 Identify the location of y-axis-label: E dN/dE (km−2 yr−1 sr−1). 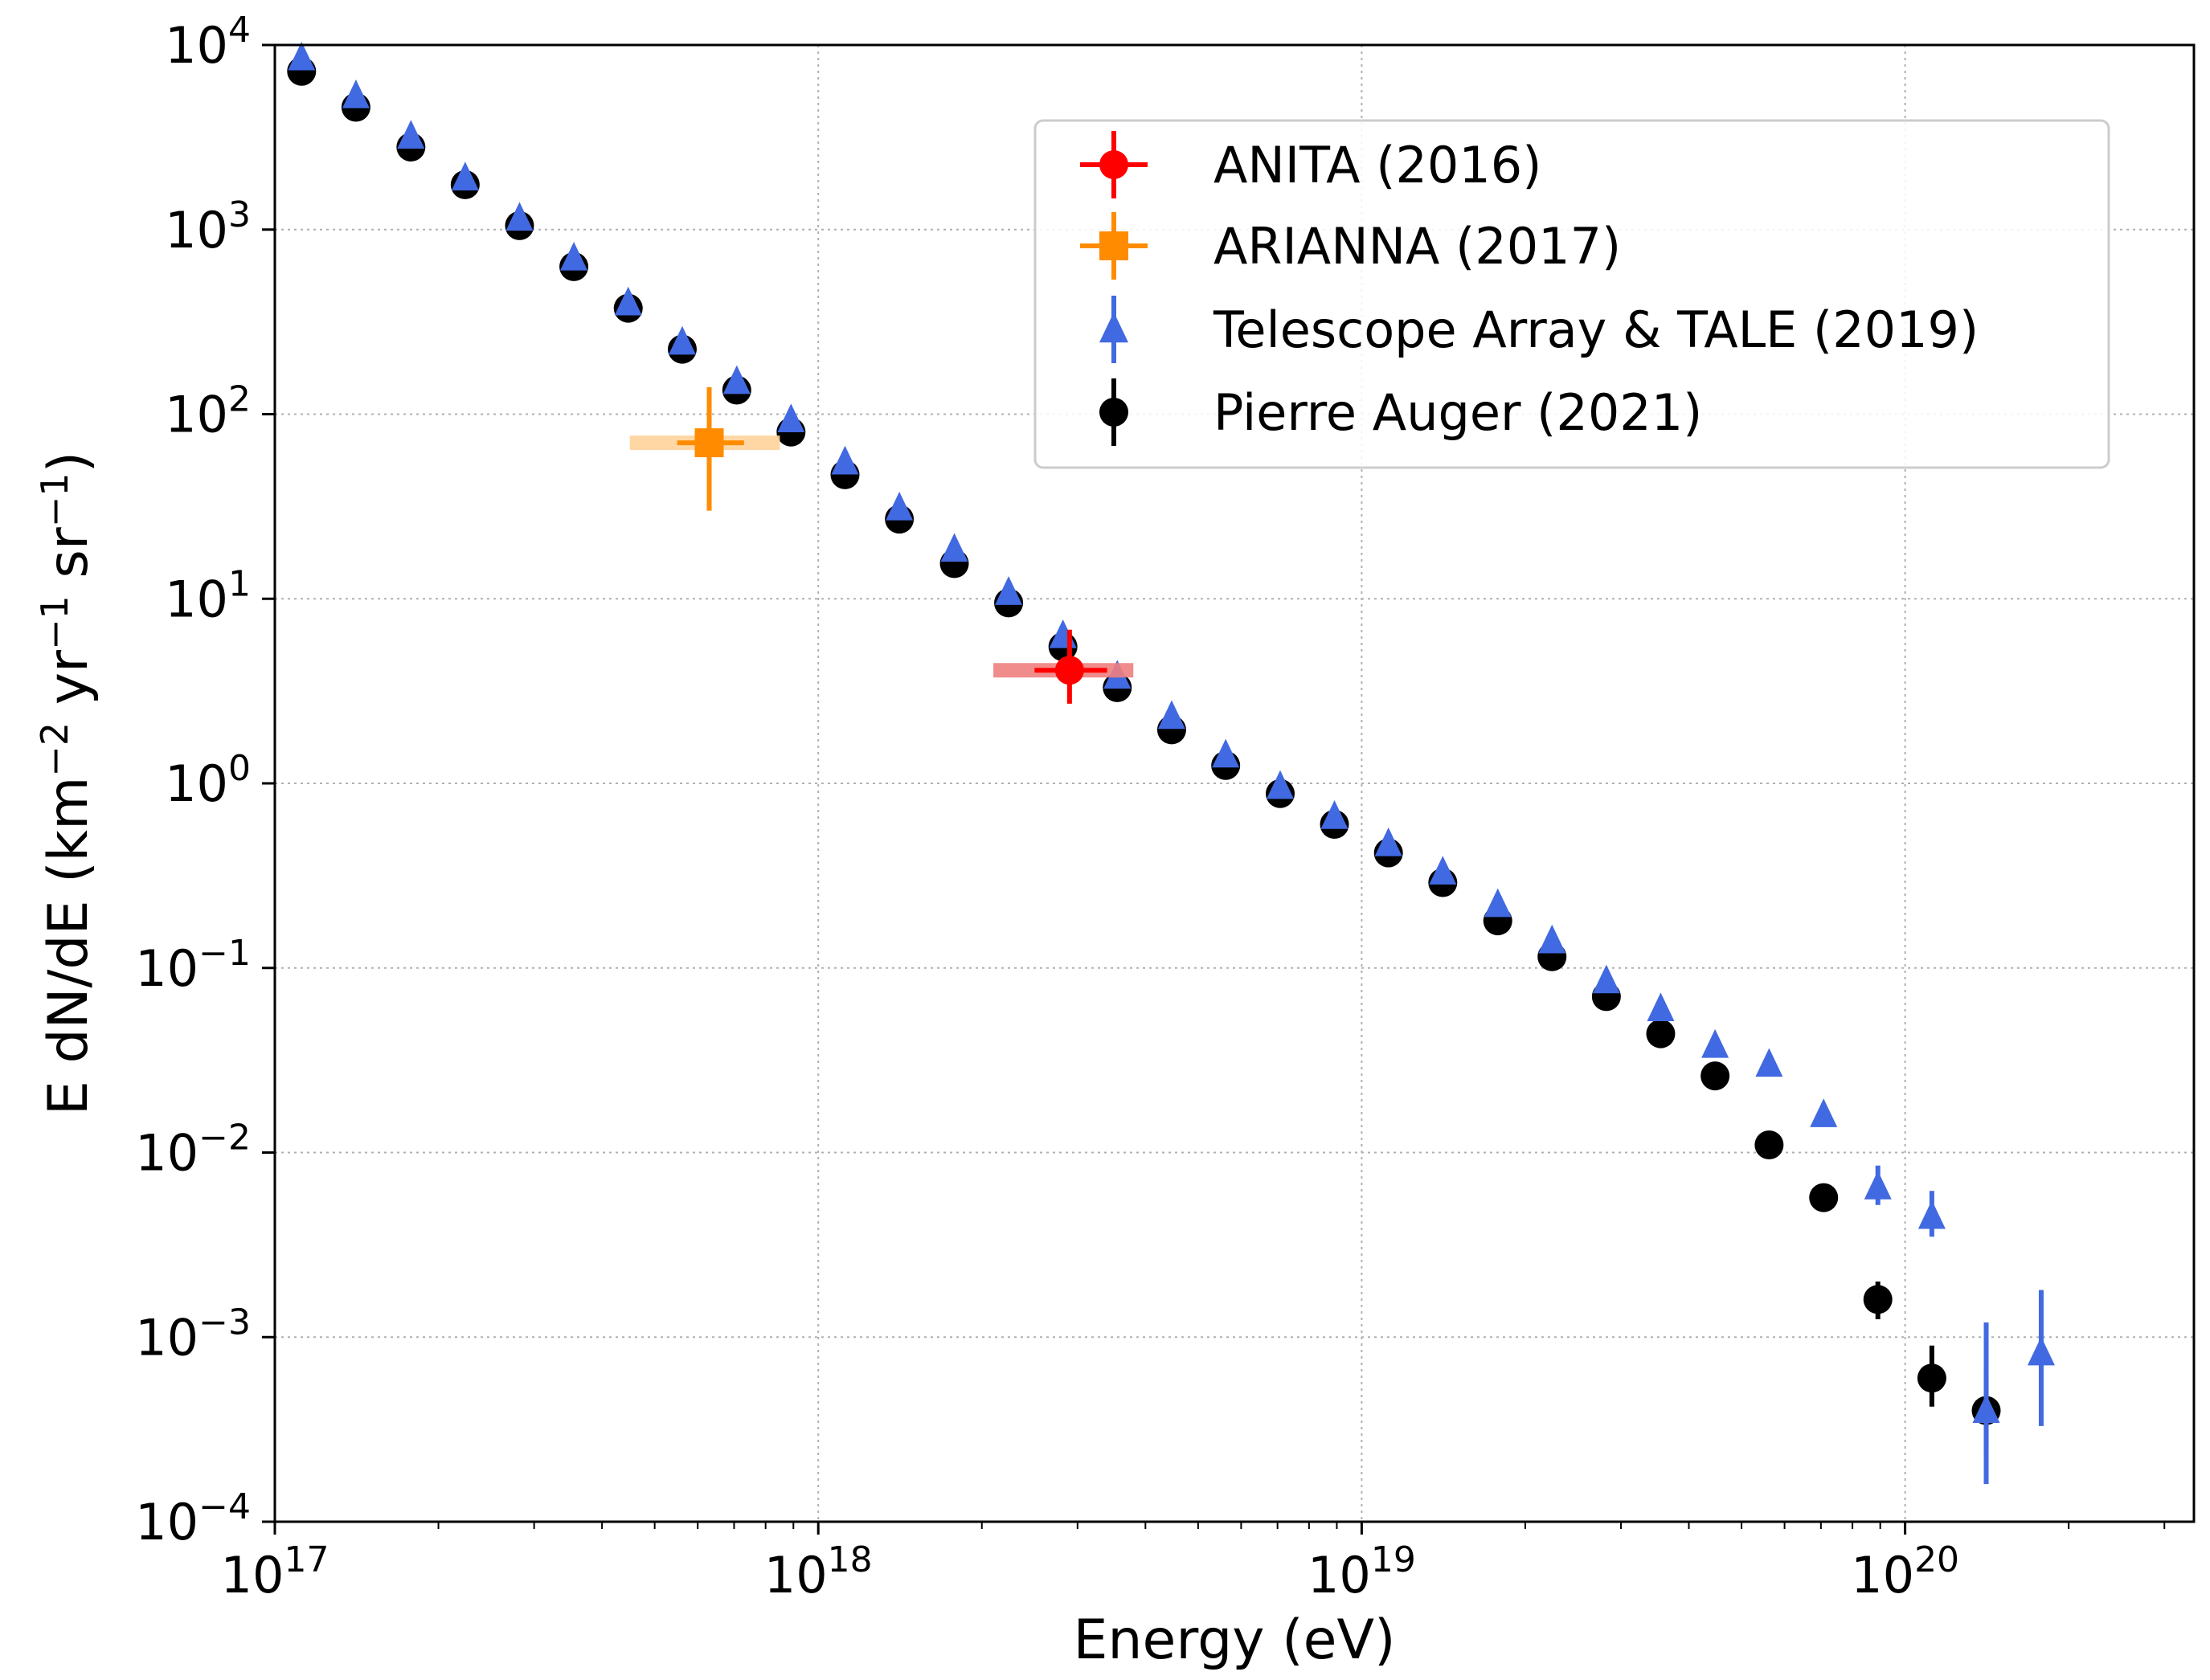
(66, 783).